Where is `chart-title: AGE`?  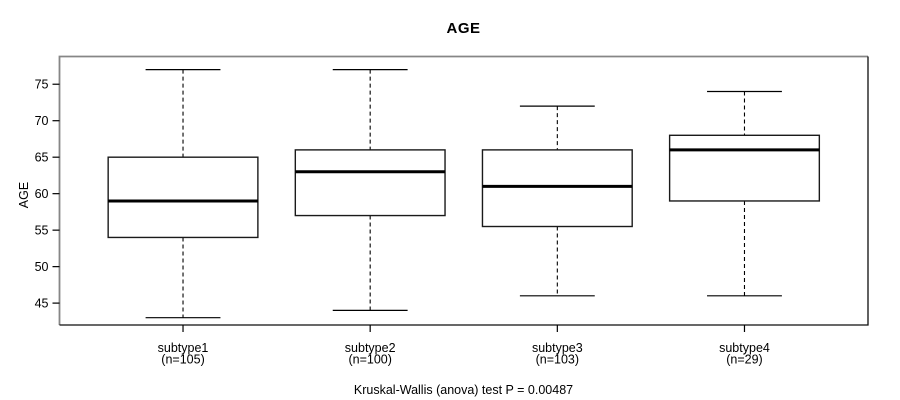
chart-title: AGE is located at coordinates (463, 28).